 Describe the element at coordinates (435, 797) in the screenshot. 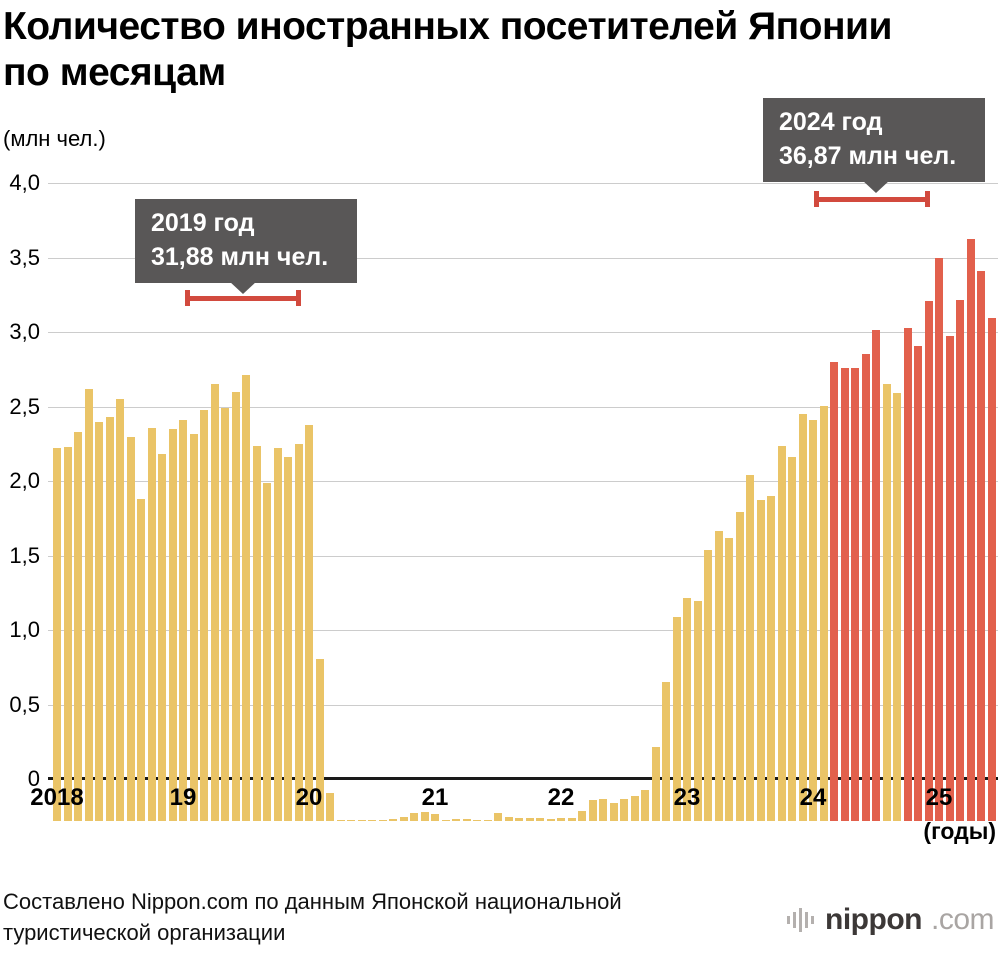

I see `x-tick-label: 21` at that location.